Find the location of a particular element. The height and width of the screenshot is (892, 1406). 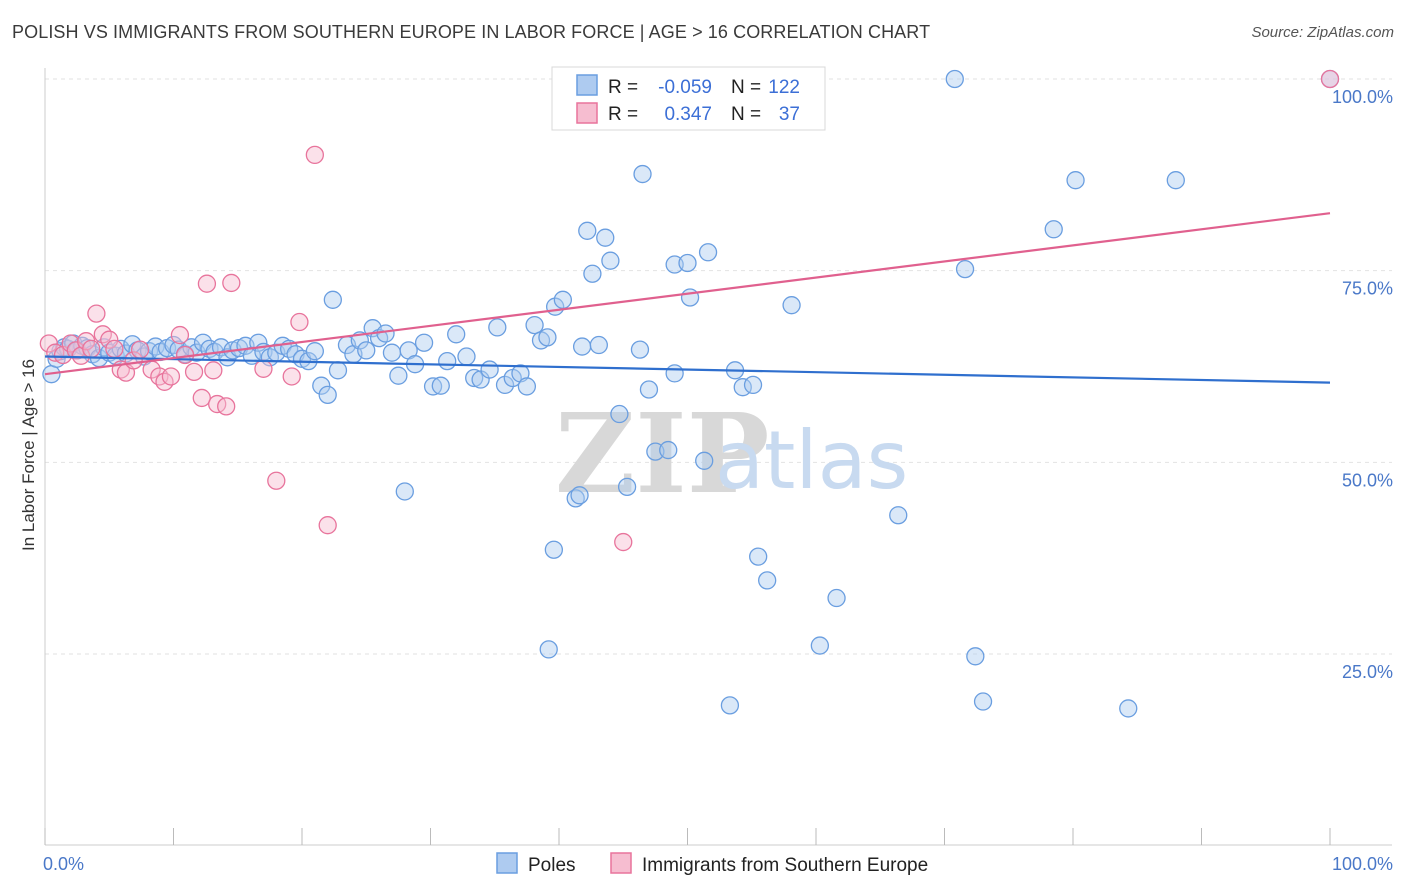

legend: R = -0.059 N = 122 R = 0.347 N = 37 is located at coordinates (688, 98).